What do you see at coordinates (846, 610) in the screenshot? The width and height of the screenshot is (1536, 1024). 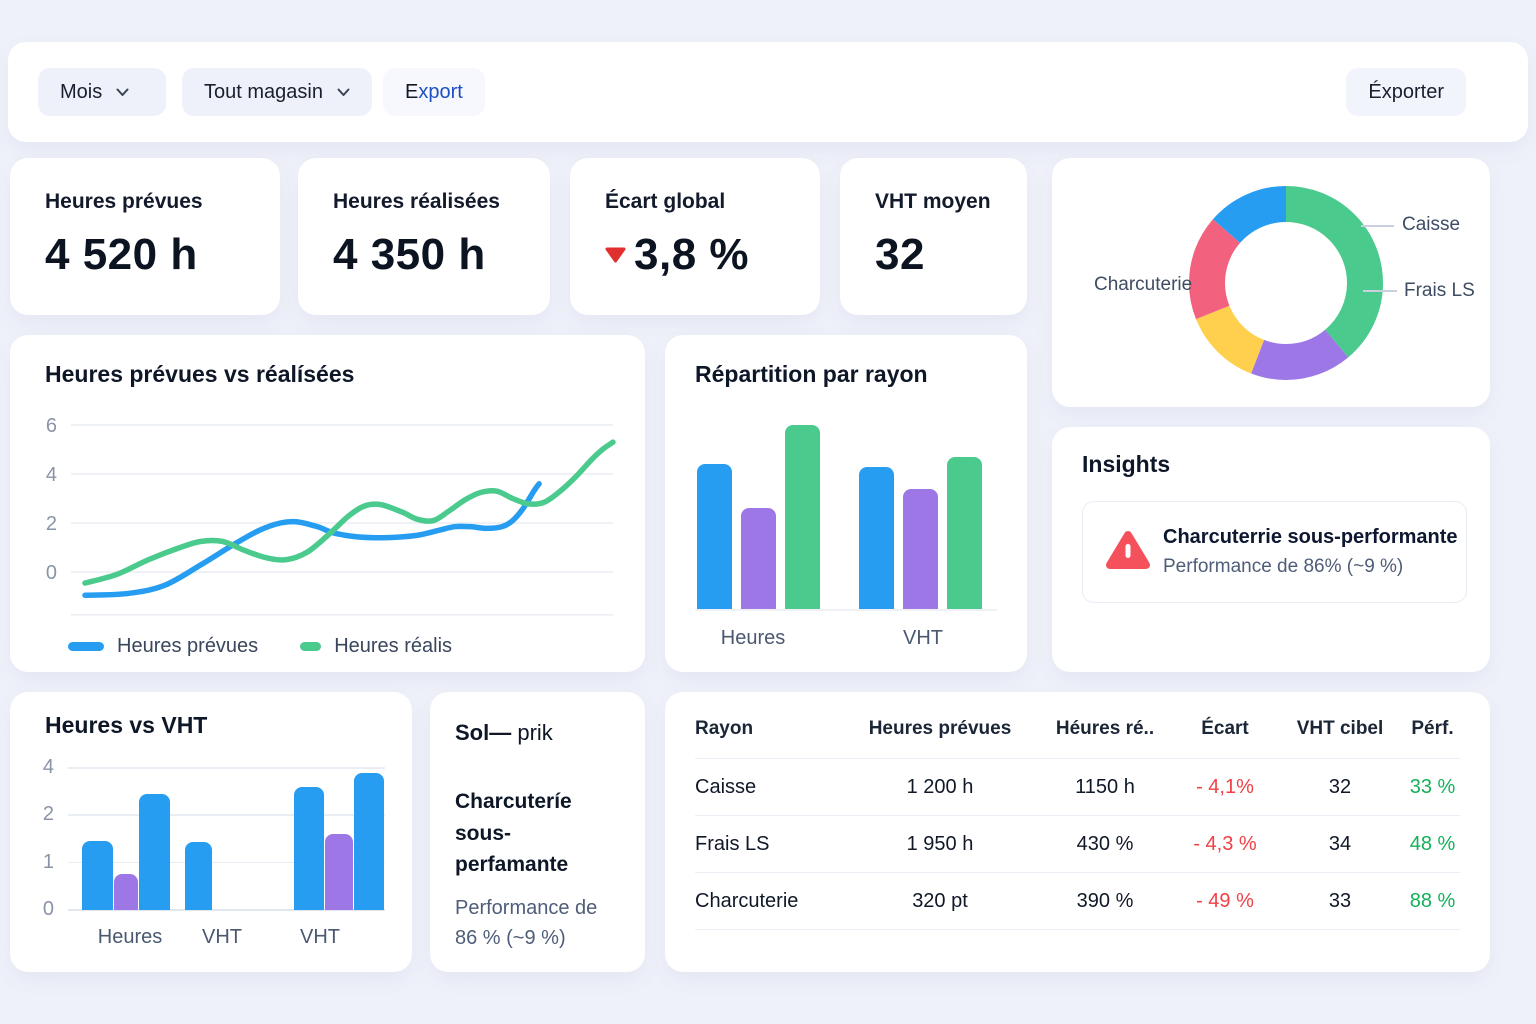 I see `x-axis-line` at bounding box center [846, 610].